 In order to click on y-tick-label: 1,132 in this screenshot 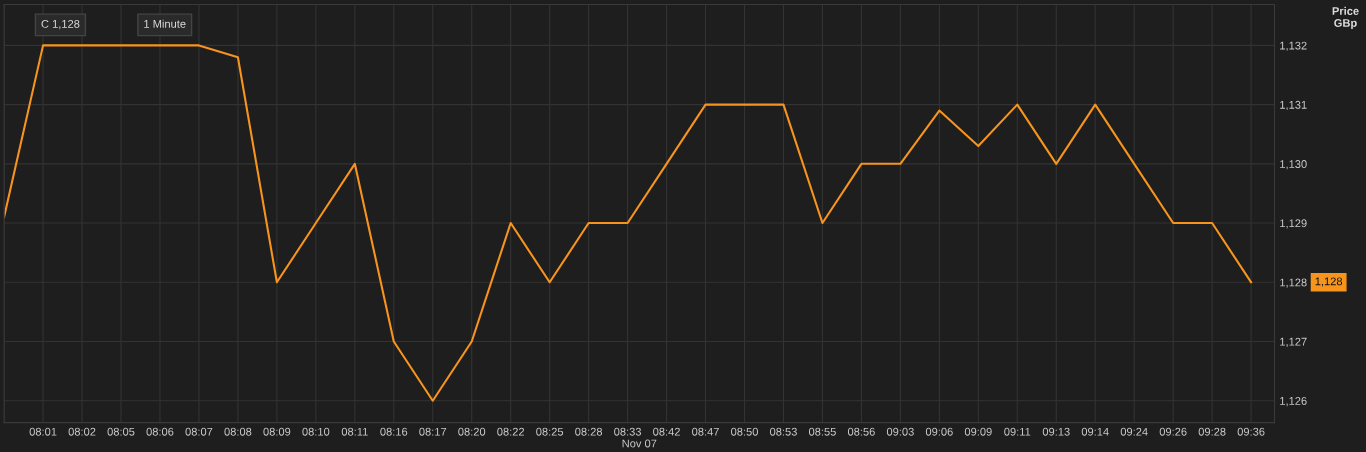, I will do `click(1293, 46)`.